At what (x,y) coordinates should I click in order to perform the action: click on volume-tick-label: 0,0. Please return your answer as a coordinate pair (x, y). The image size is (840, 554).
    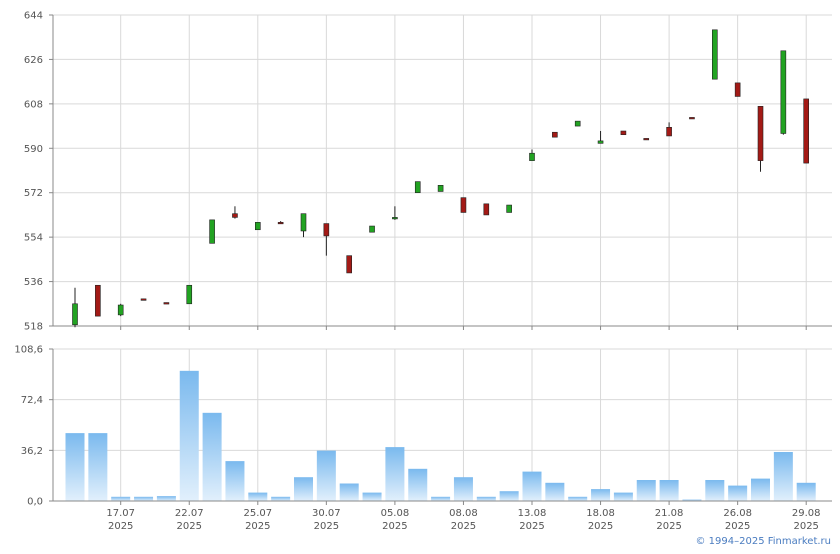
    Looking at the image, I should click on (35, 502).